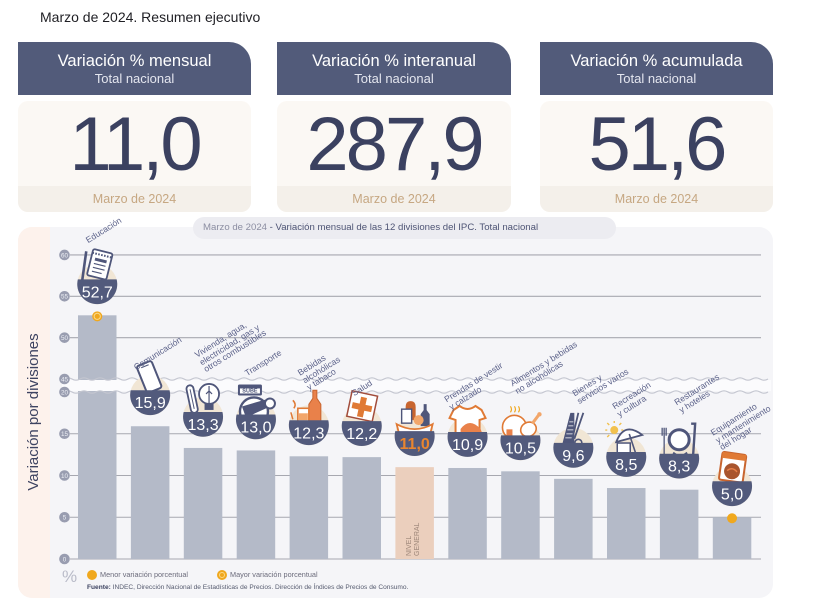  I want to click on card-header: Variación % interanual Total nacional, so click(394, 68).